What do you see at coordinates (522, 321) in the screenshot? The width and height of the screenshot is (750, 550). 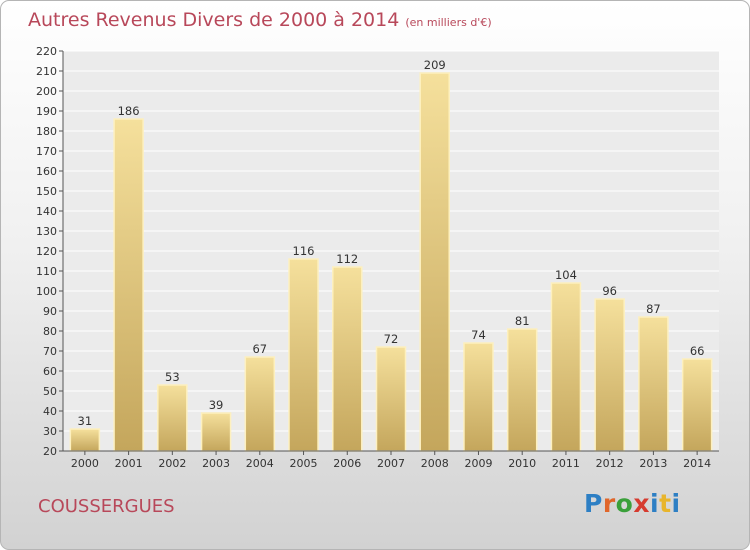 I see `data-label: 81` at bounding box center [522, 321].